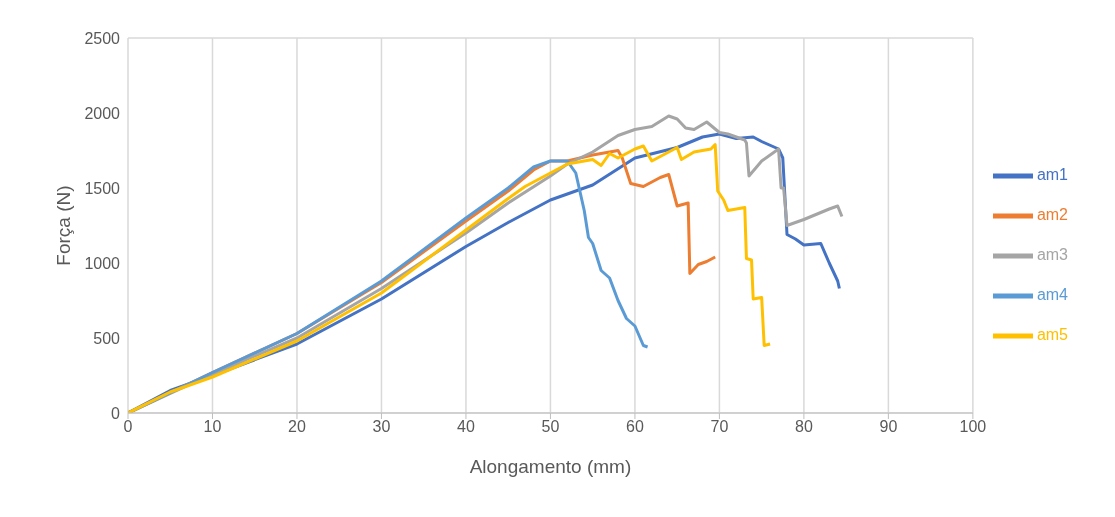 Image resolution: width=1115 pixels, height=517 pixels. Describe the element at coordinates (635, 427) in the screenshot. I see `x-tick-label: 60` at that location.